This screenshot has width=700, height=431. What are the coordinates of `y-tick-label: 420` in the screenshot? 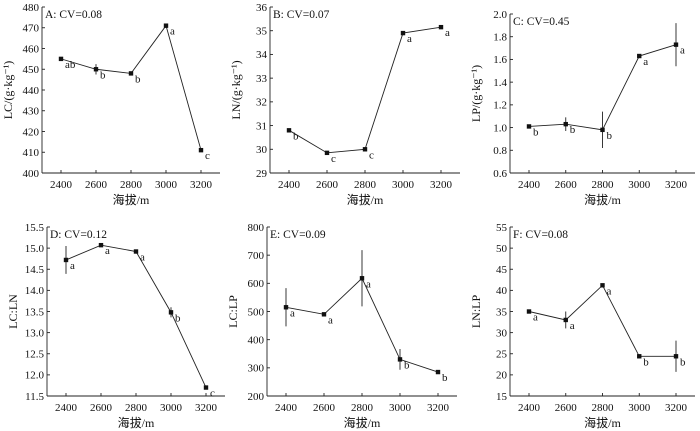 It's located at (31, 132).